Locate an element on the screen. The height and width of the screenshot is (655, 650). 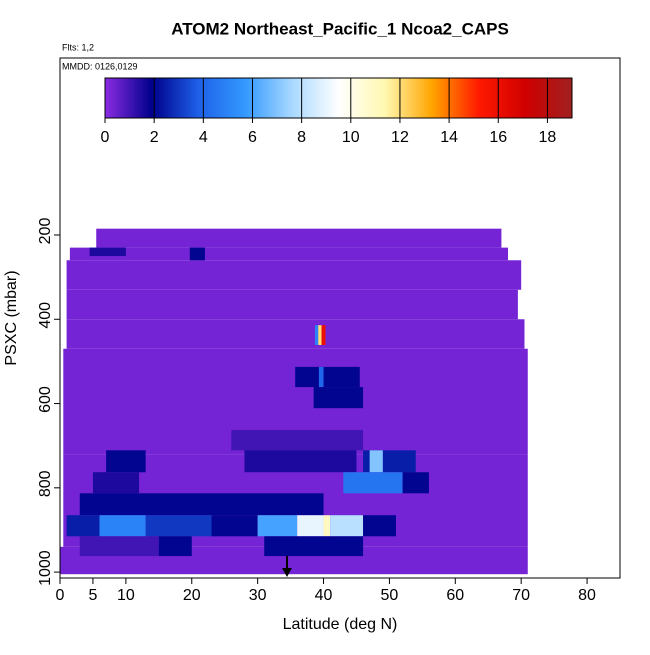
colorbar-tick-label: 6 is located at coordinates (252, 137).